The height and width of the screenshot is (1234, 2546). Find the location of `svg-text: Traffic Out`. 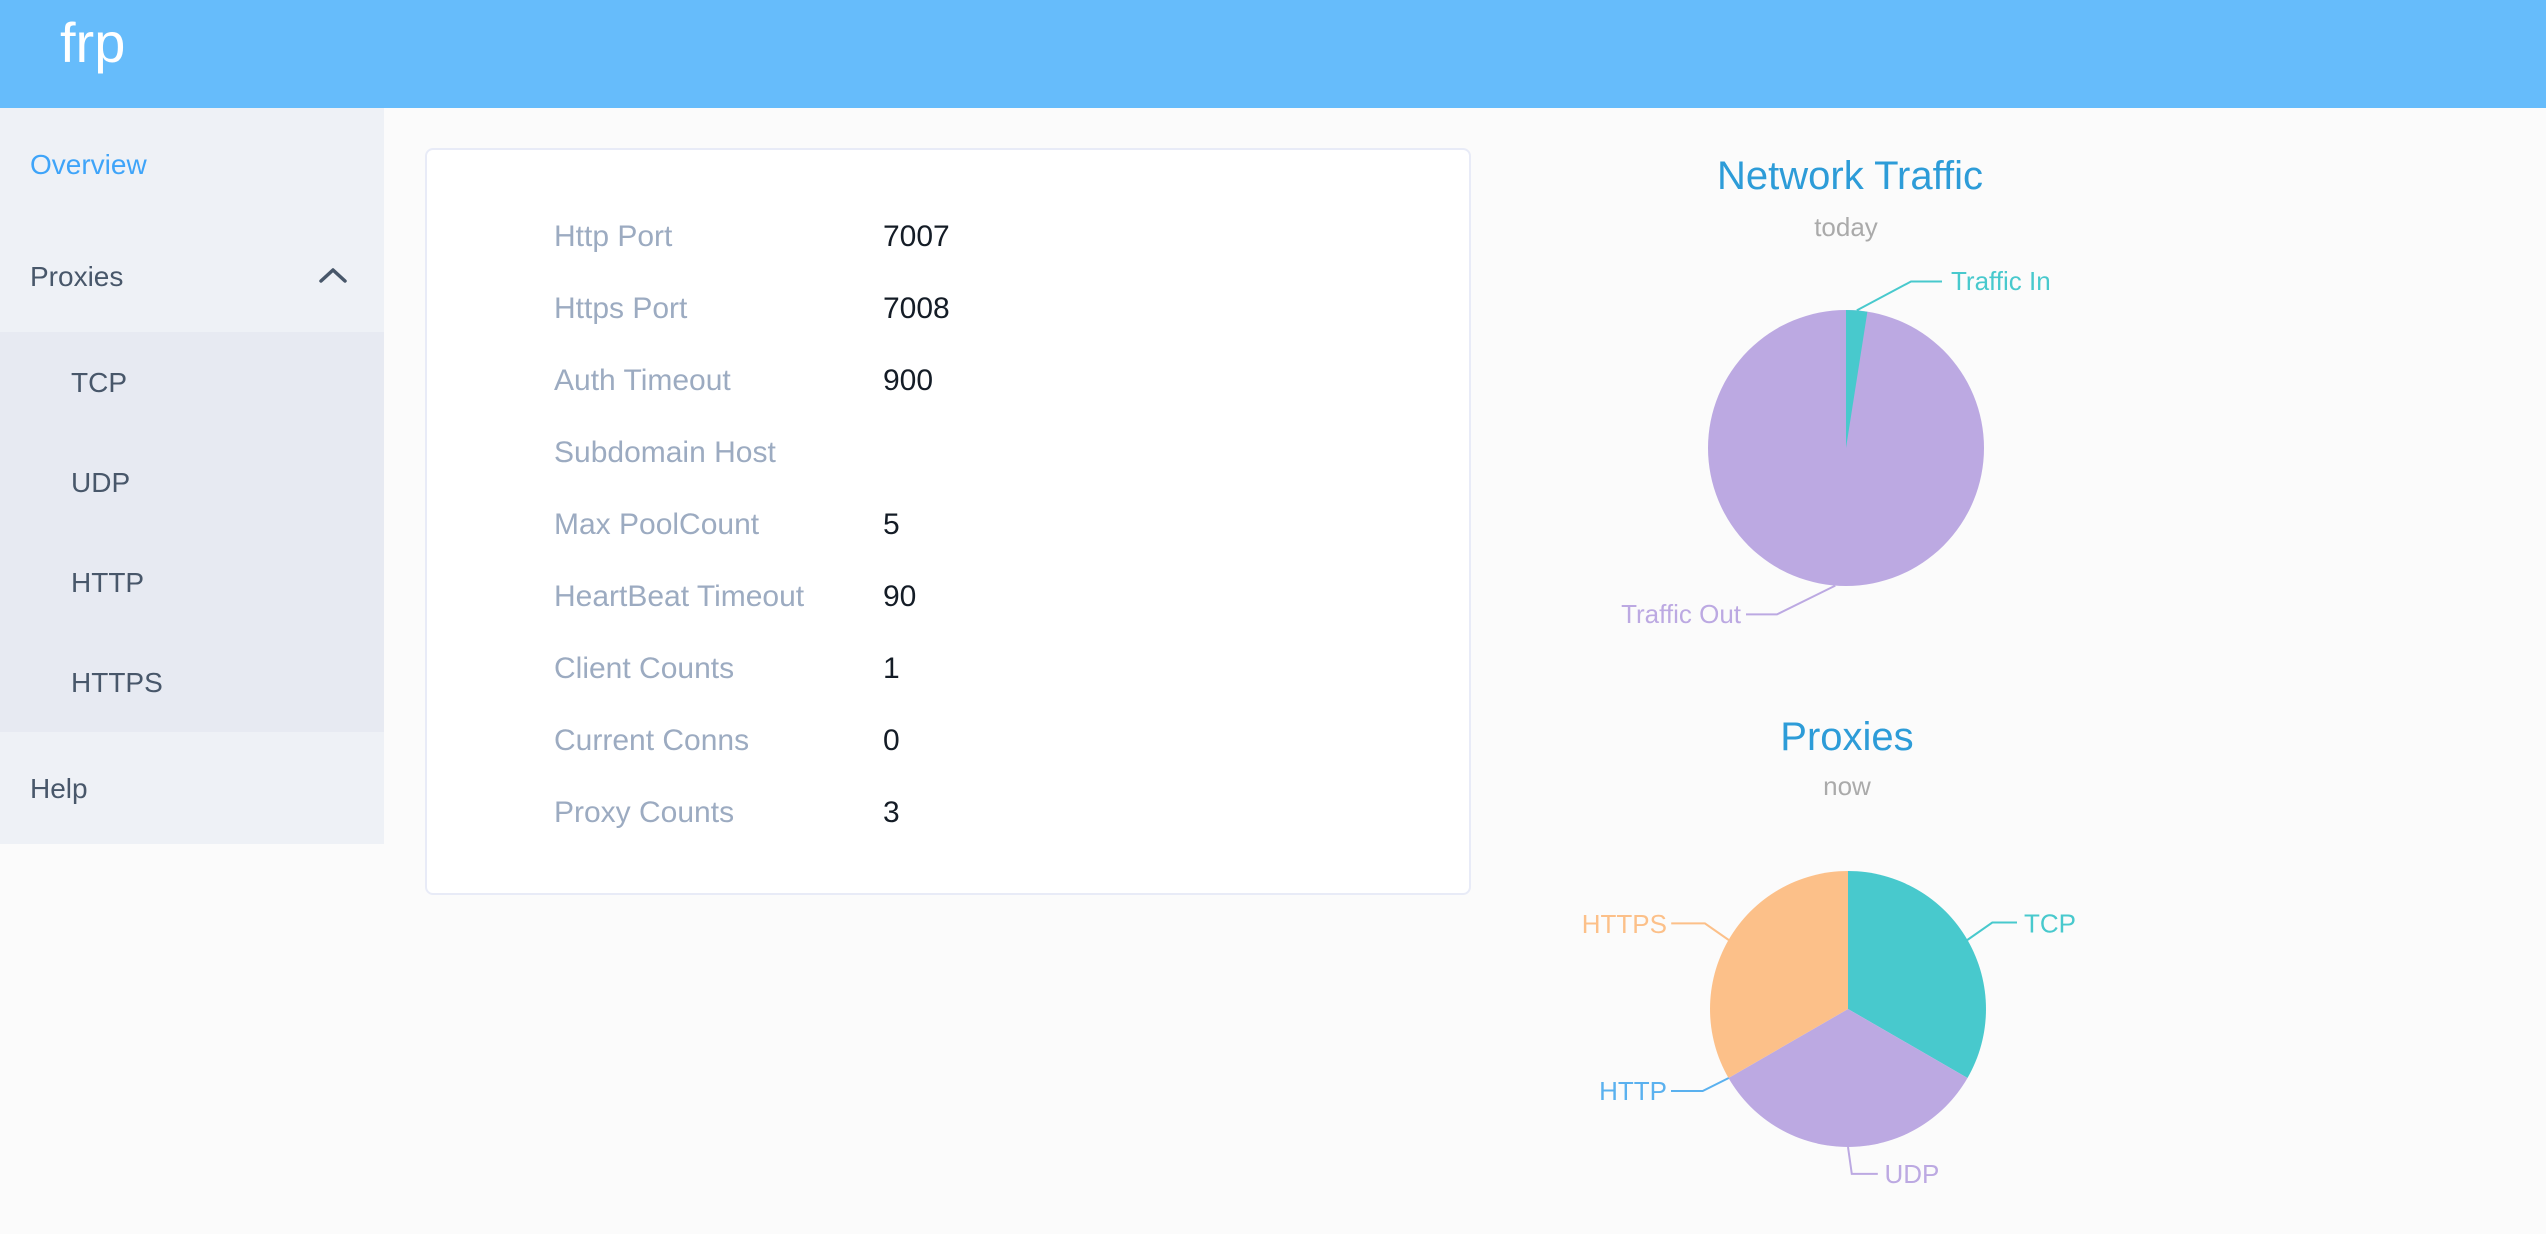

svg-text: Traffic Out is located at coordinates (1681, 614).